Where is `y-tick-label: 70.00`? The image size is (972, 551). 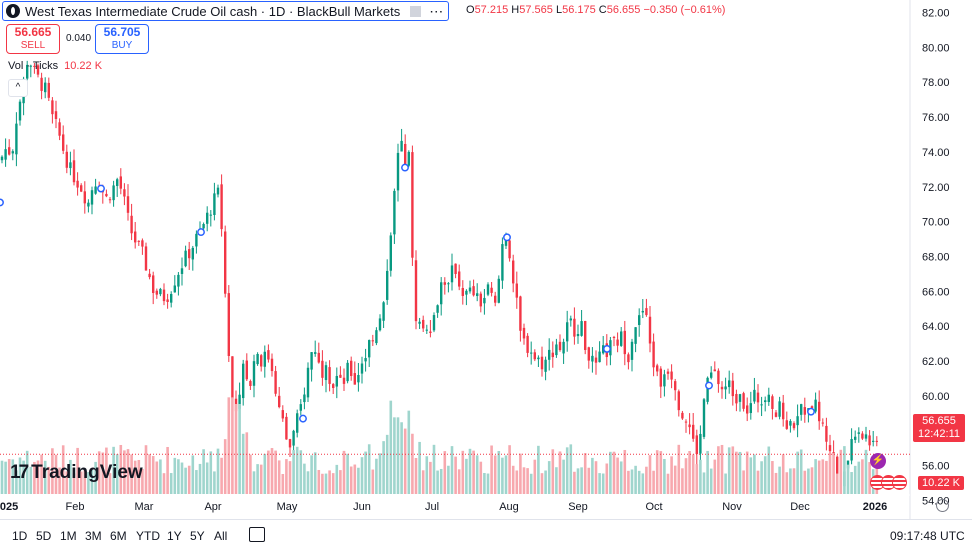
y-tick-label: 70.00 is located at coordinates (936, 223).